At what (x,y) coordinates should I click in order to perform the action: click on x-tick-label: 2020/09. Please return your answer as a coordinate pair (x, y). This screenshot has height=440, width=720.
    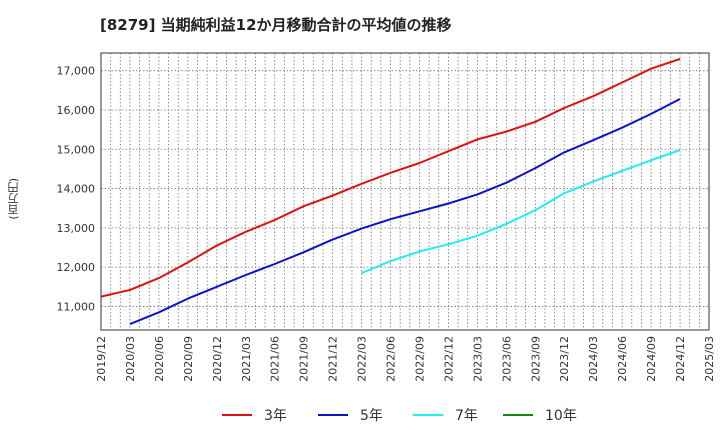
    Looking at the image, I should click on (188, 359).